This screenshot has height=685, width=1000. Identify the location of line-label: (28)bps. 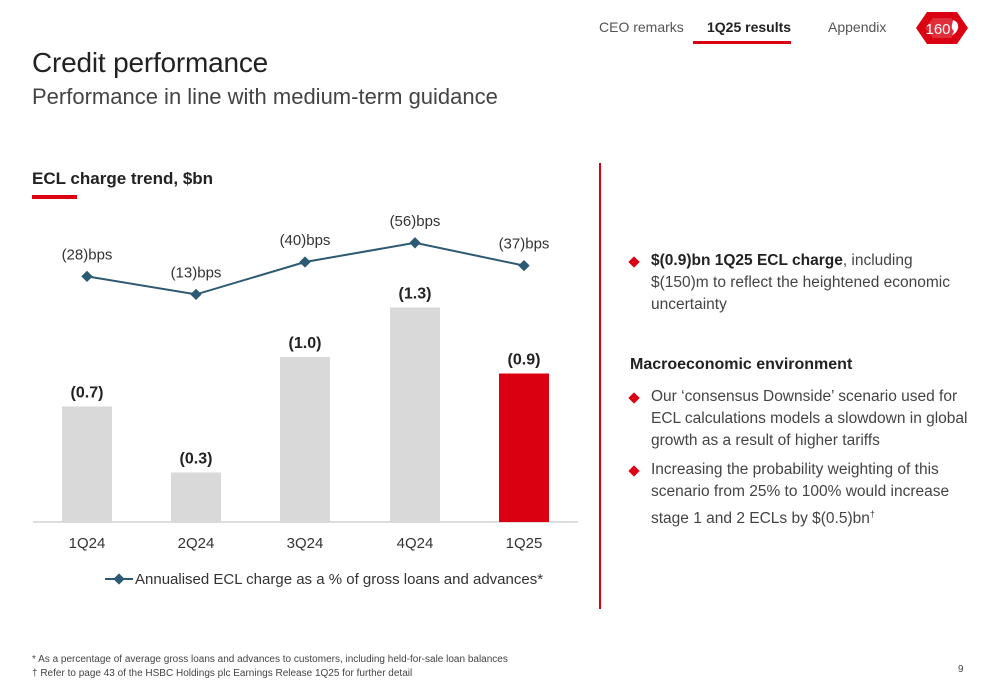
(87, 254).